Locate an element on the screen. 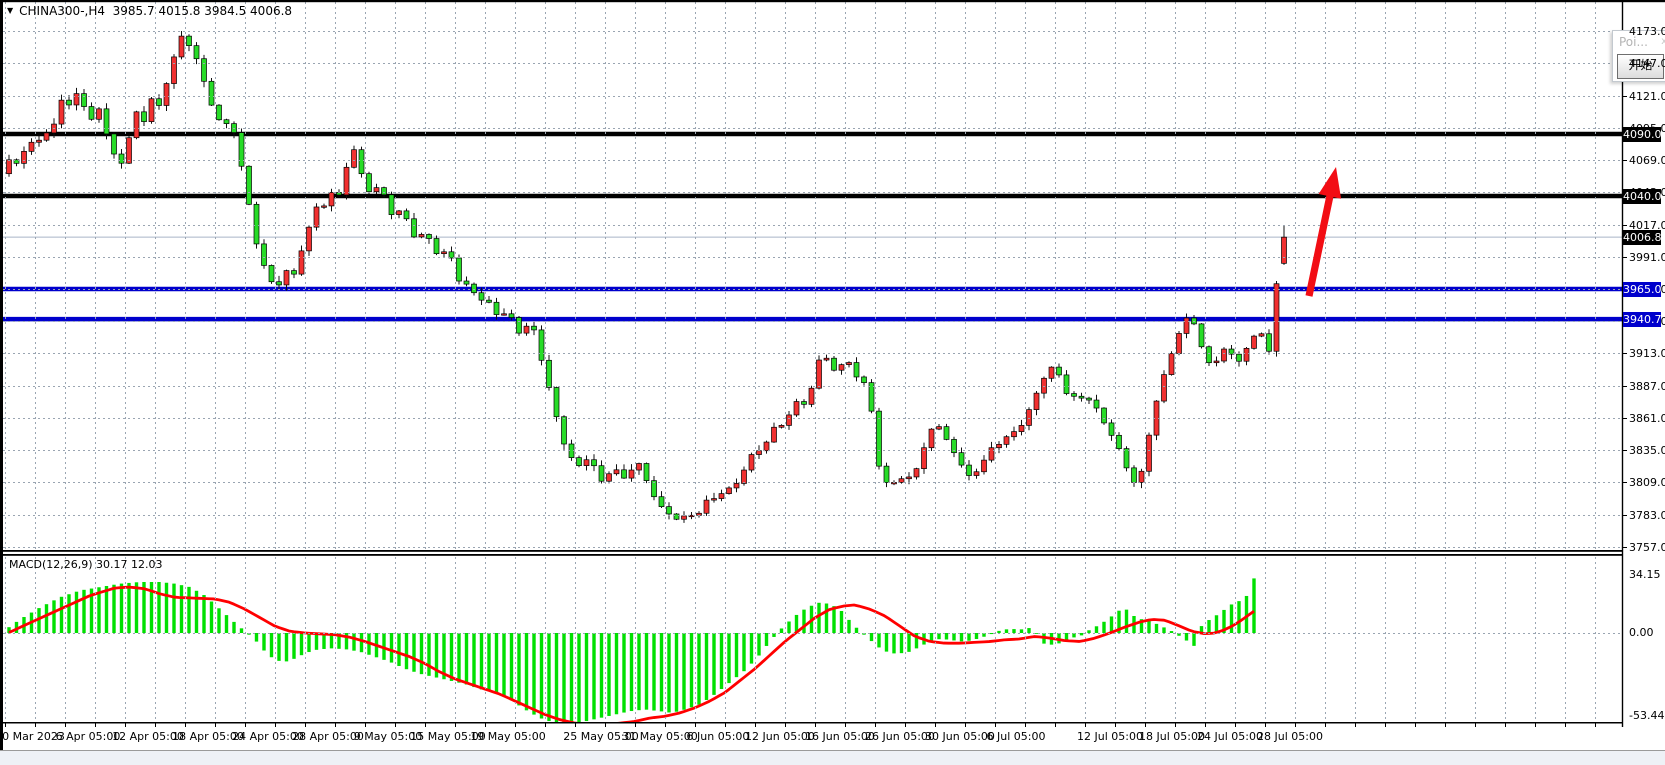 The width and height of the screenshot is (1665, 765). floating-dialog: Poi... x 开始 is located at coordinates (1638, 56).